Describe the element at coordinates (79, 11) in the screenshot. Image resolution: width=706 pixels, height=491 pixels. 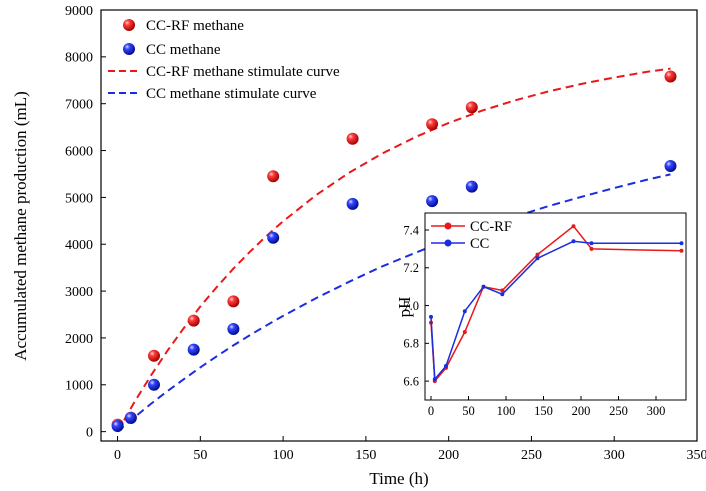
I see `main-y-tick-label: 9000` at that location.